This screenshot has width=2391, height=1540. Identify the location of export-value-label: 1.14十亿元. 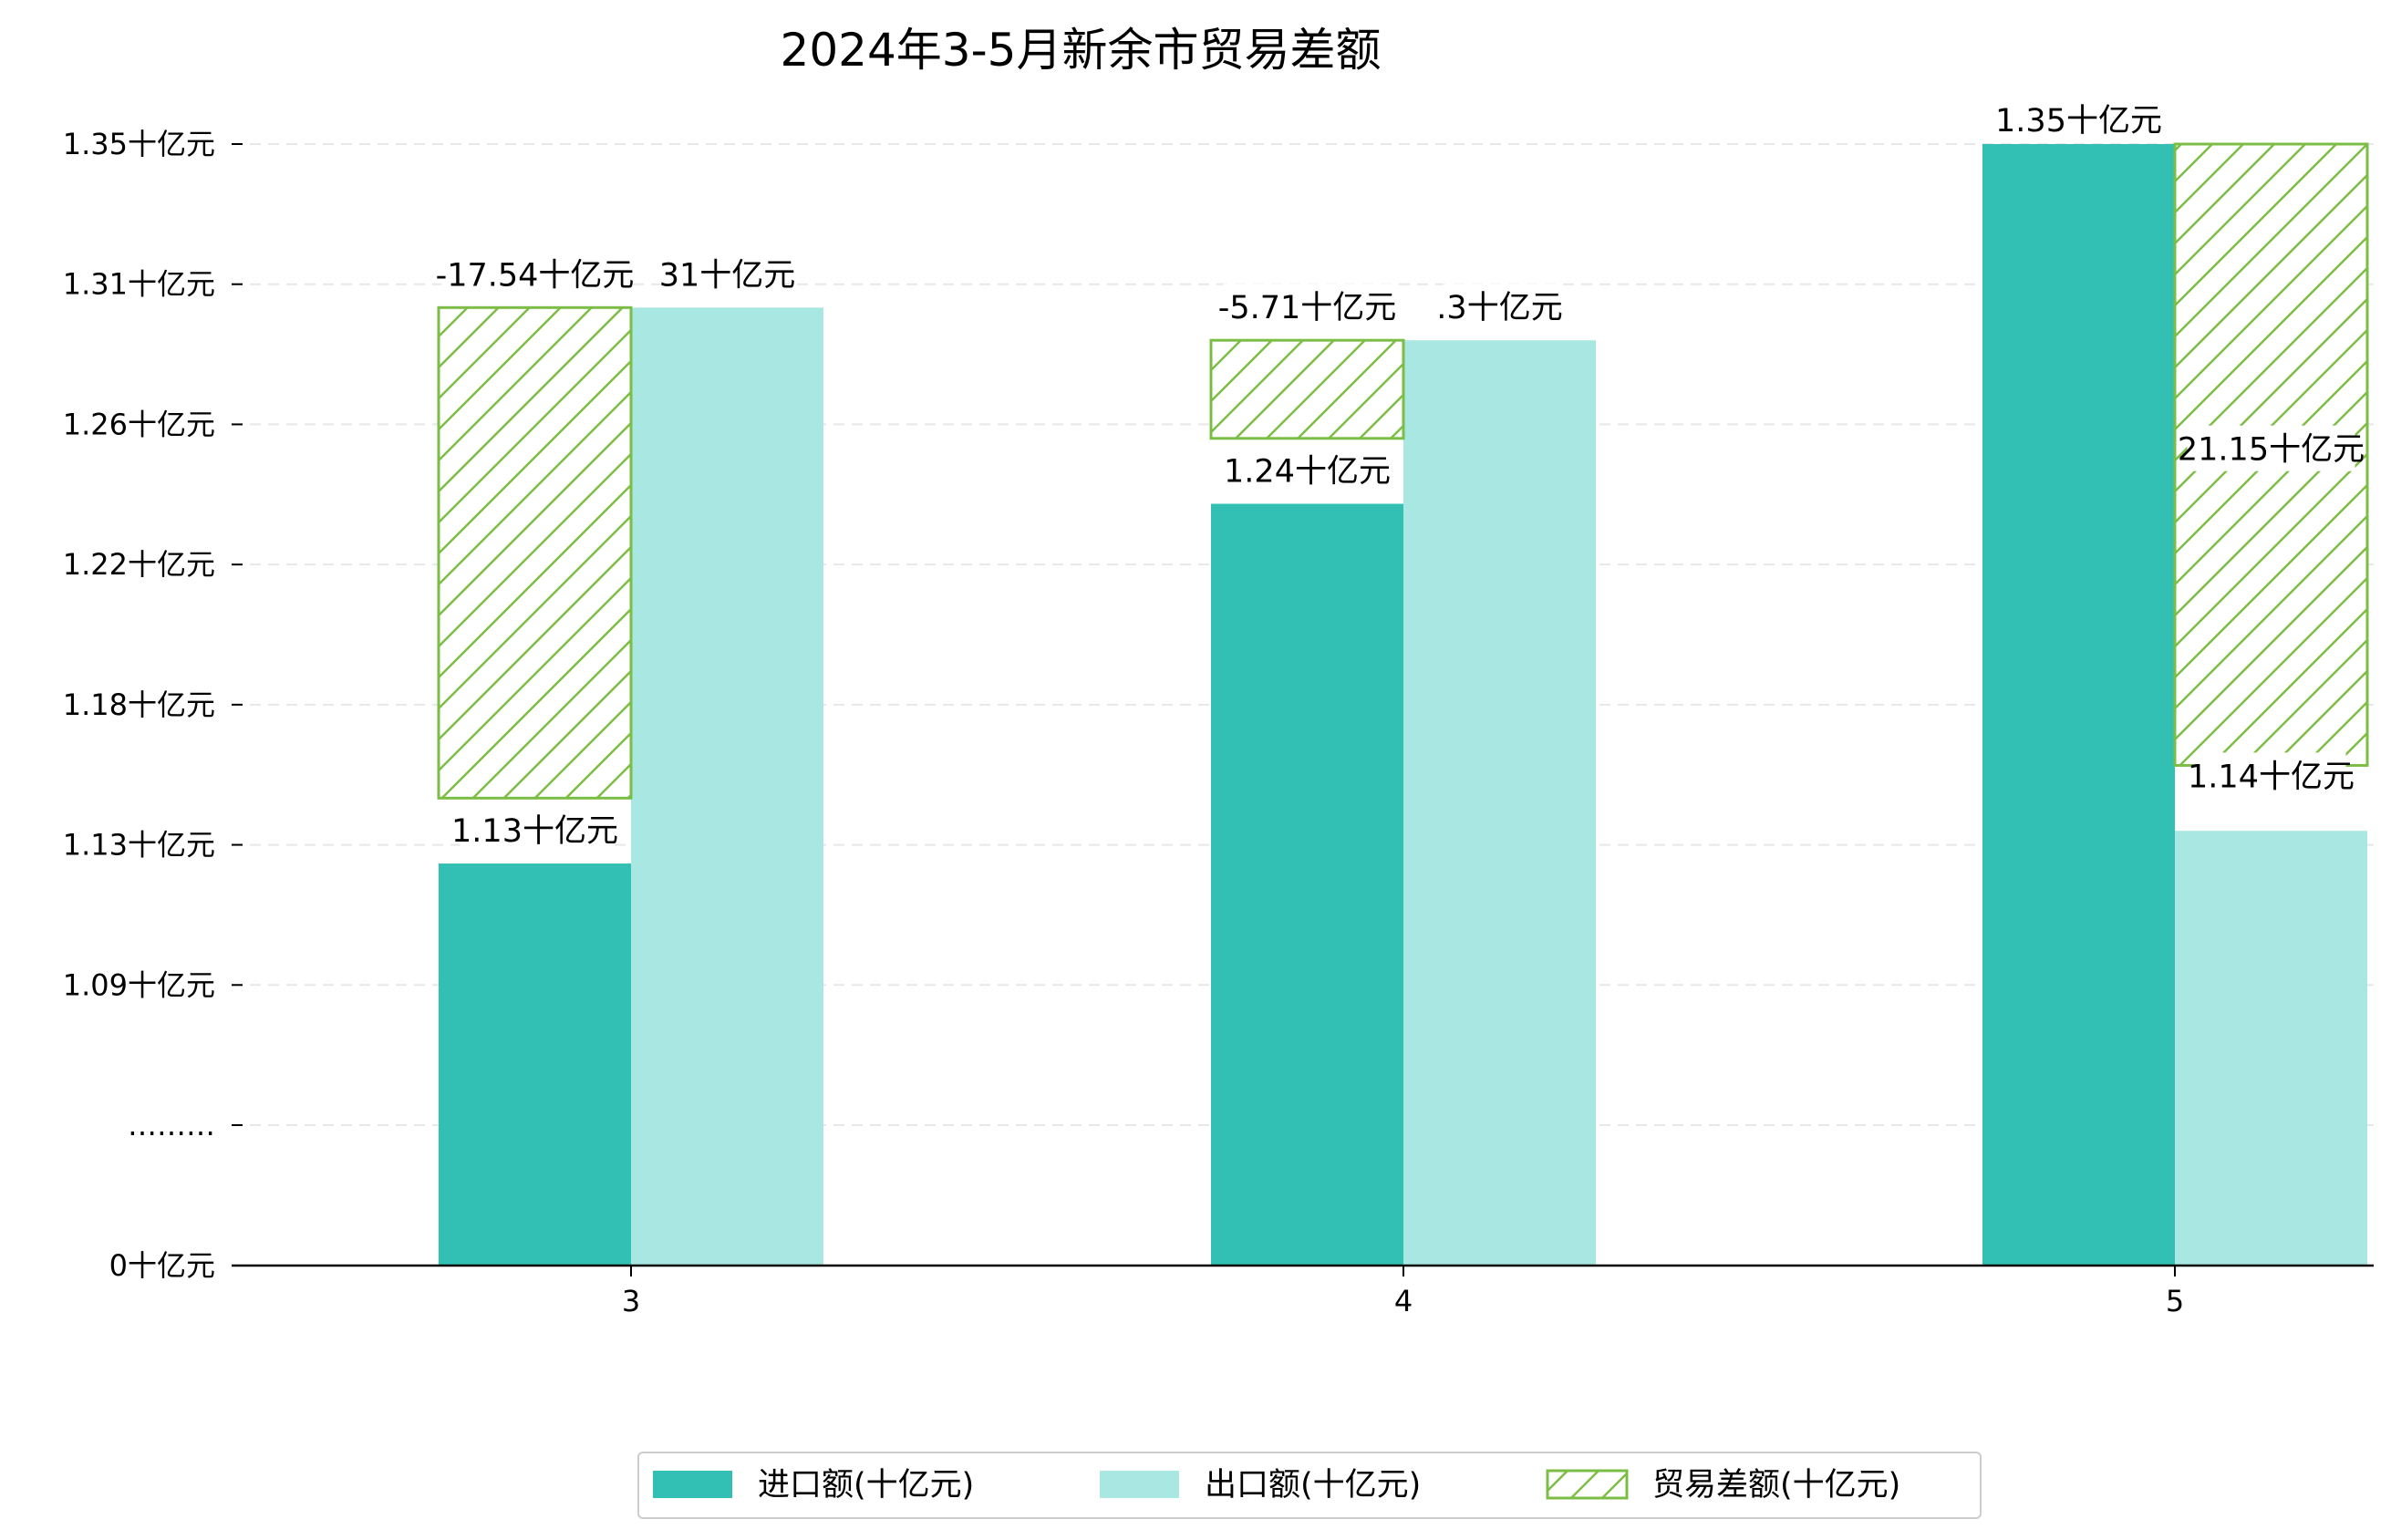
(2272, 777).